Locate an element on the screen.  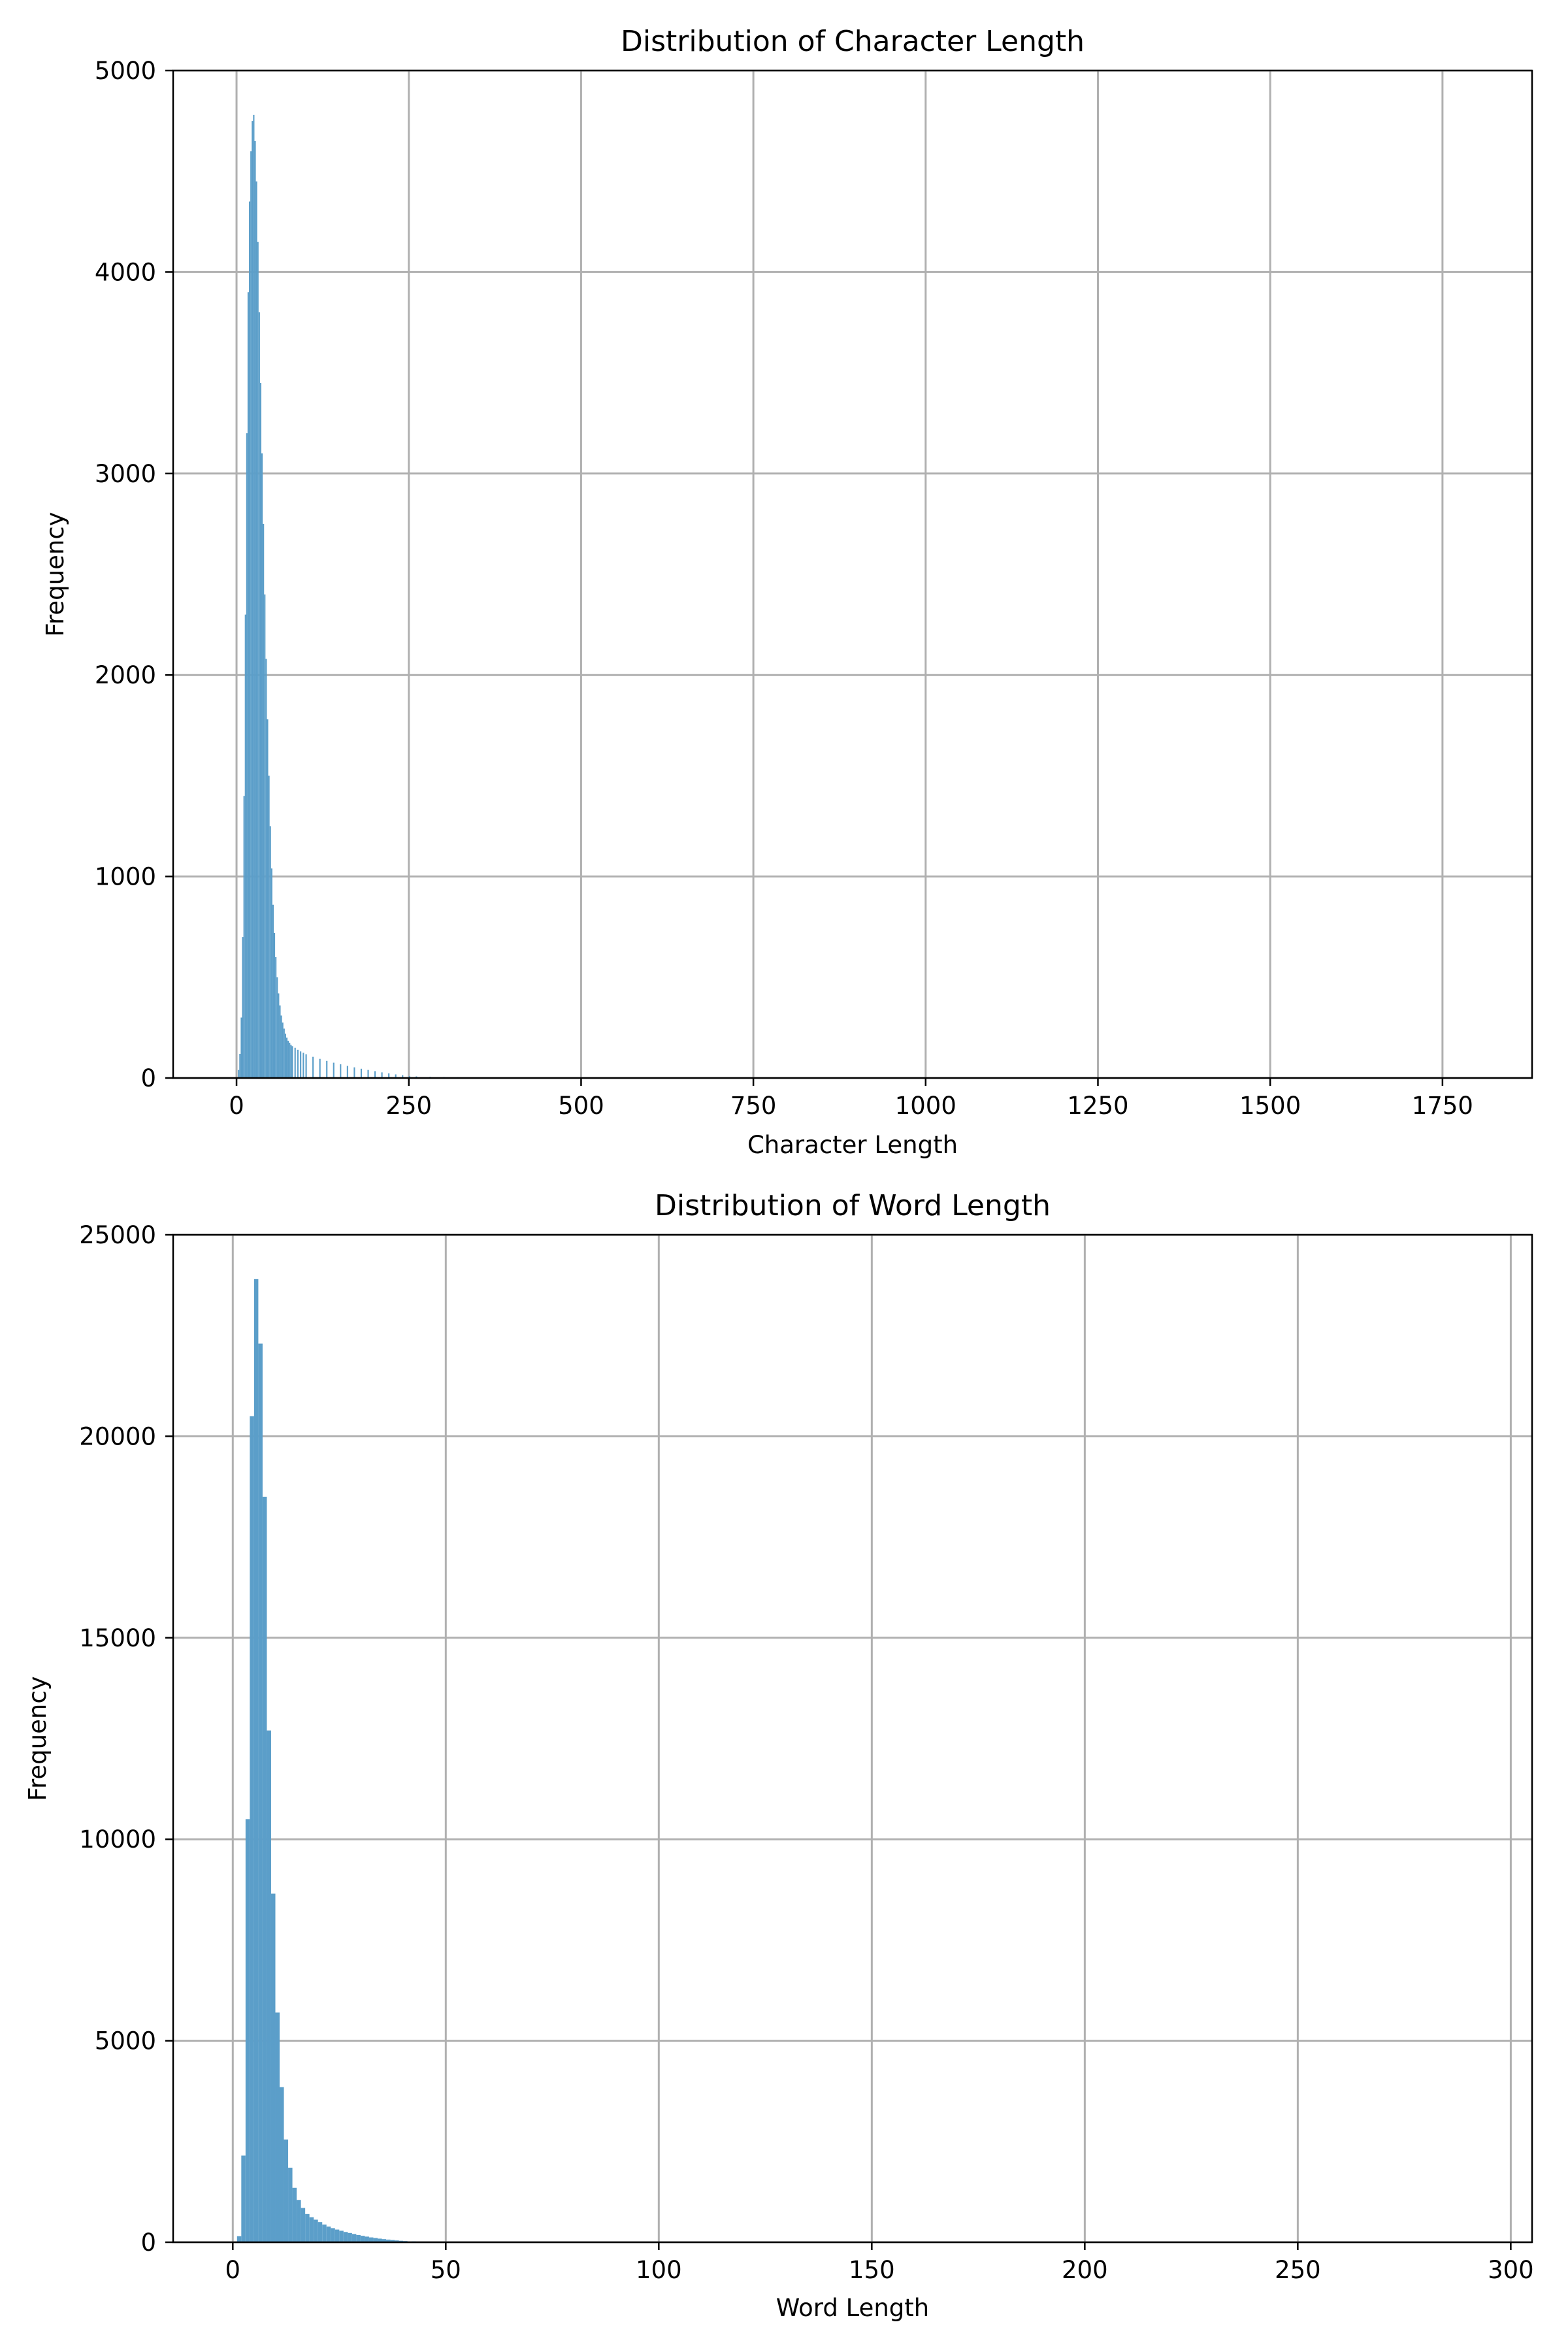
x-tick-label: 1750 is located at coordinates (1442, 1106).